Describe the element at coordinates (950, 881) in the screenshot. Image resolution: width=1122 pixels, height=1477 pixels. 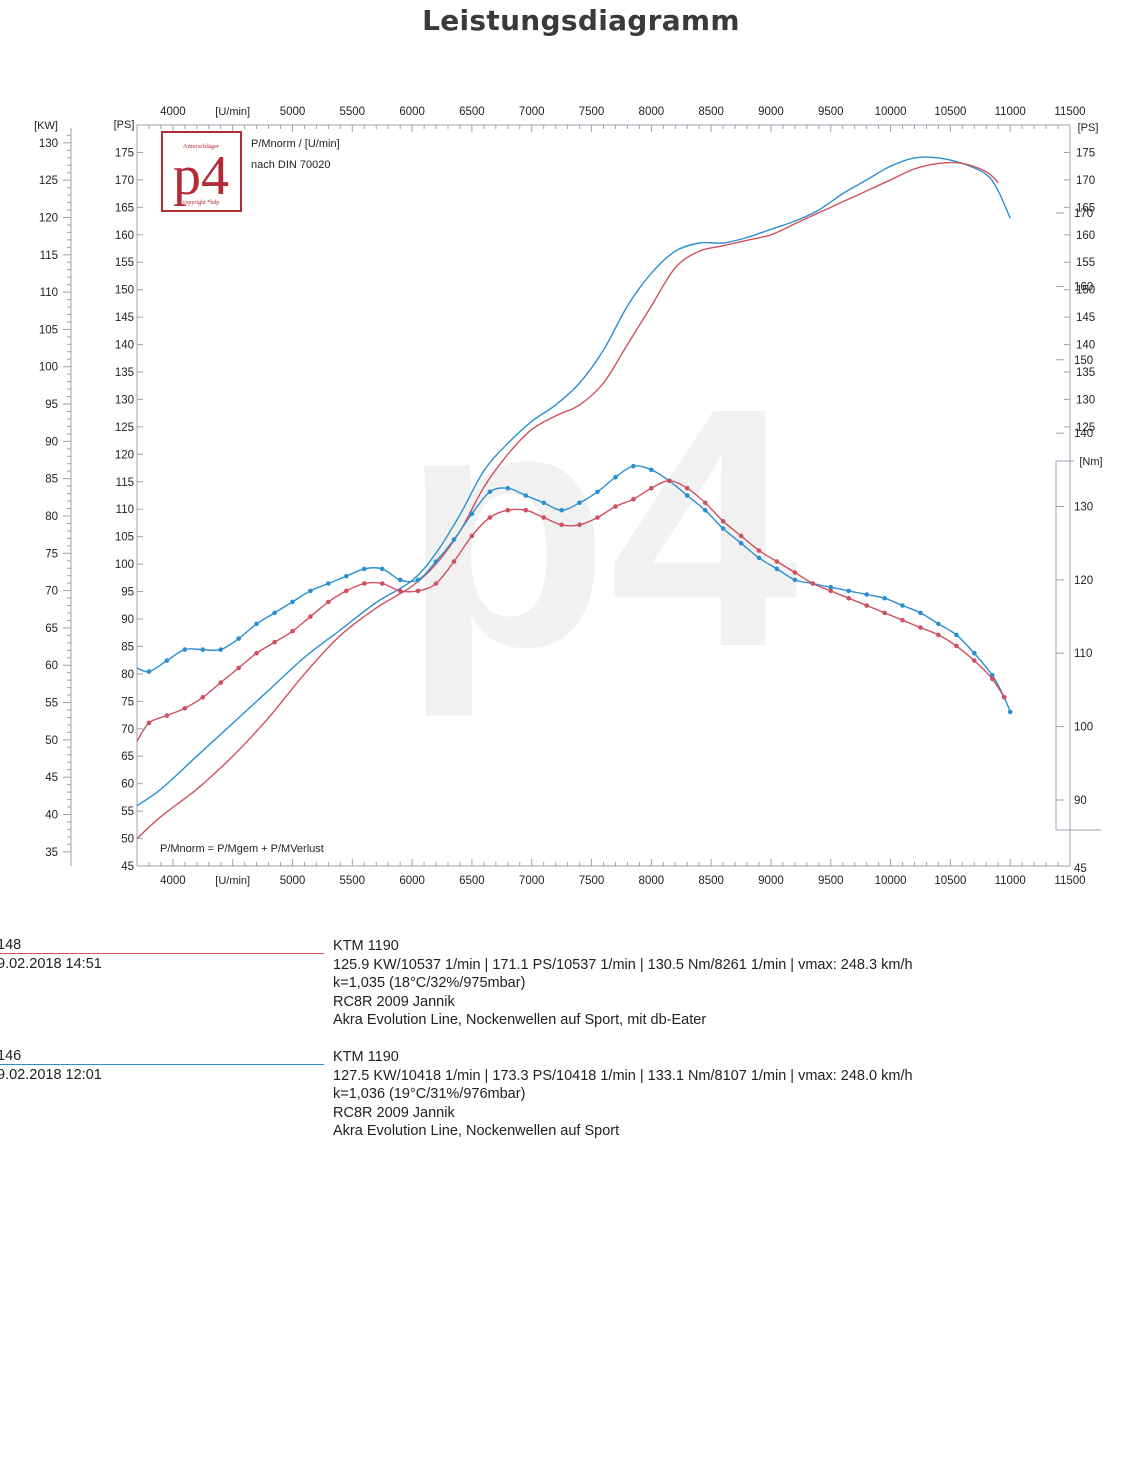
I see `x-tick-label-bottom: 10500` at that location.